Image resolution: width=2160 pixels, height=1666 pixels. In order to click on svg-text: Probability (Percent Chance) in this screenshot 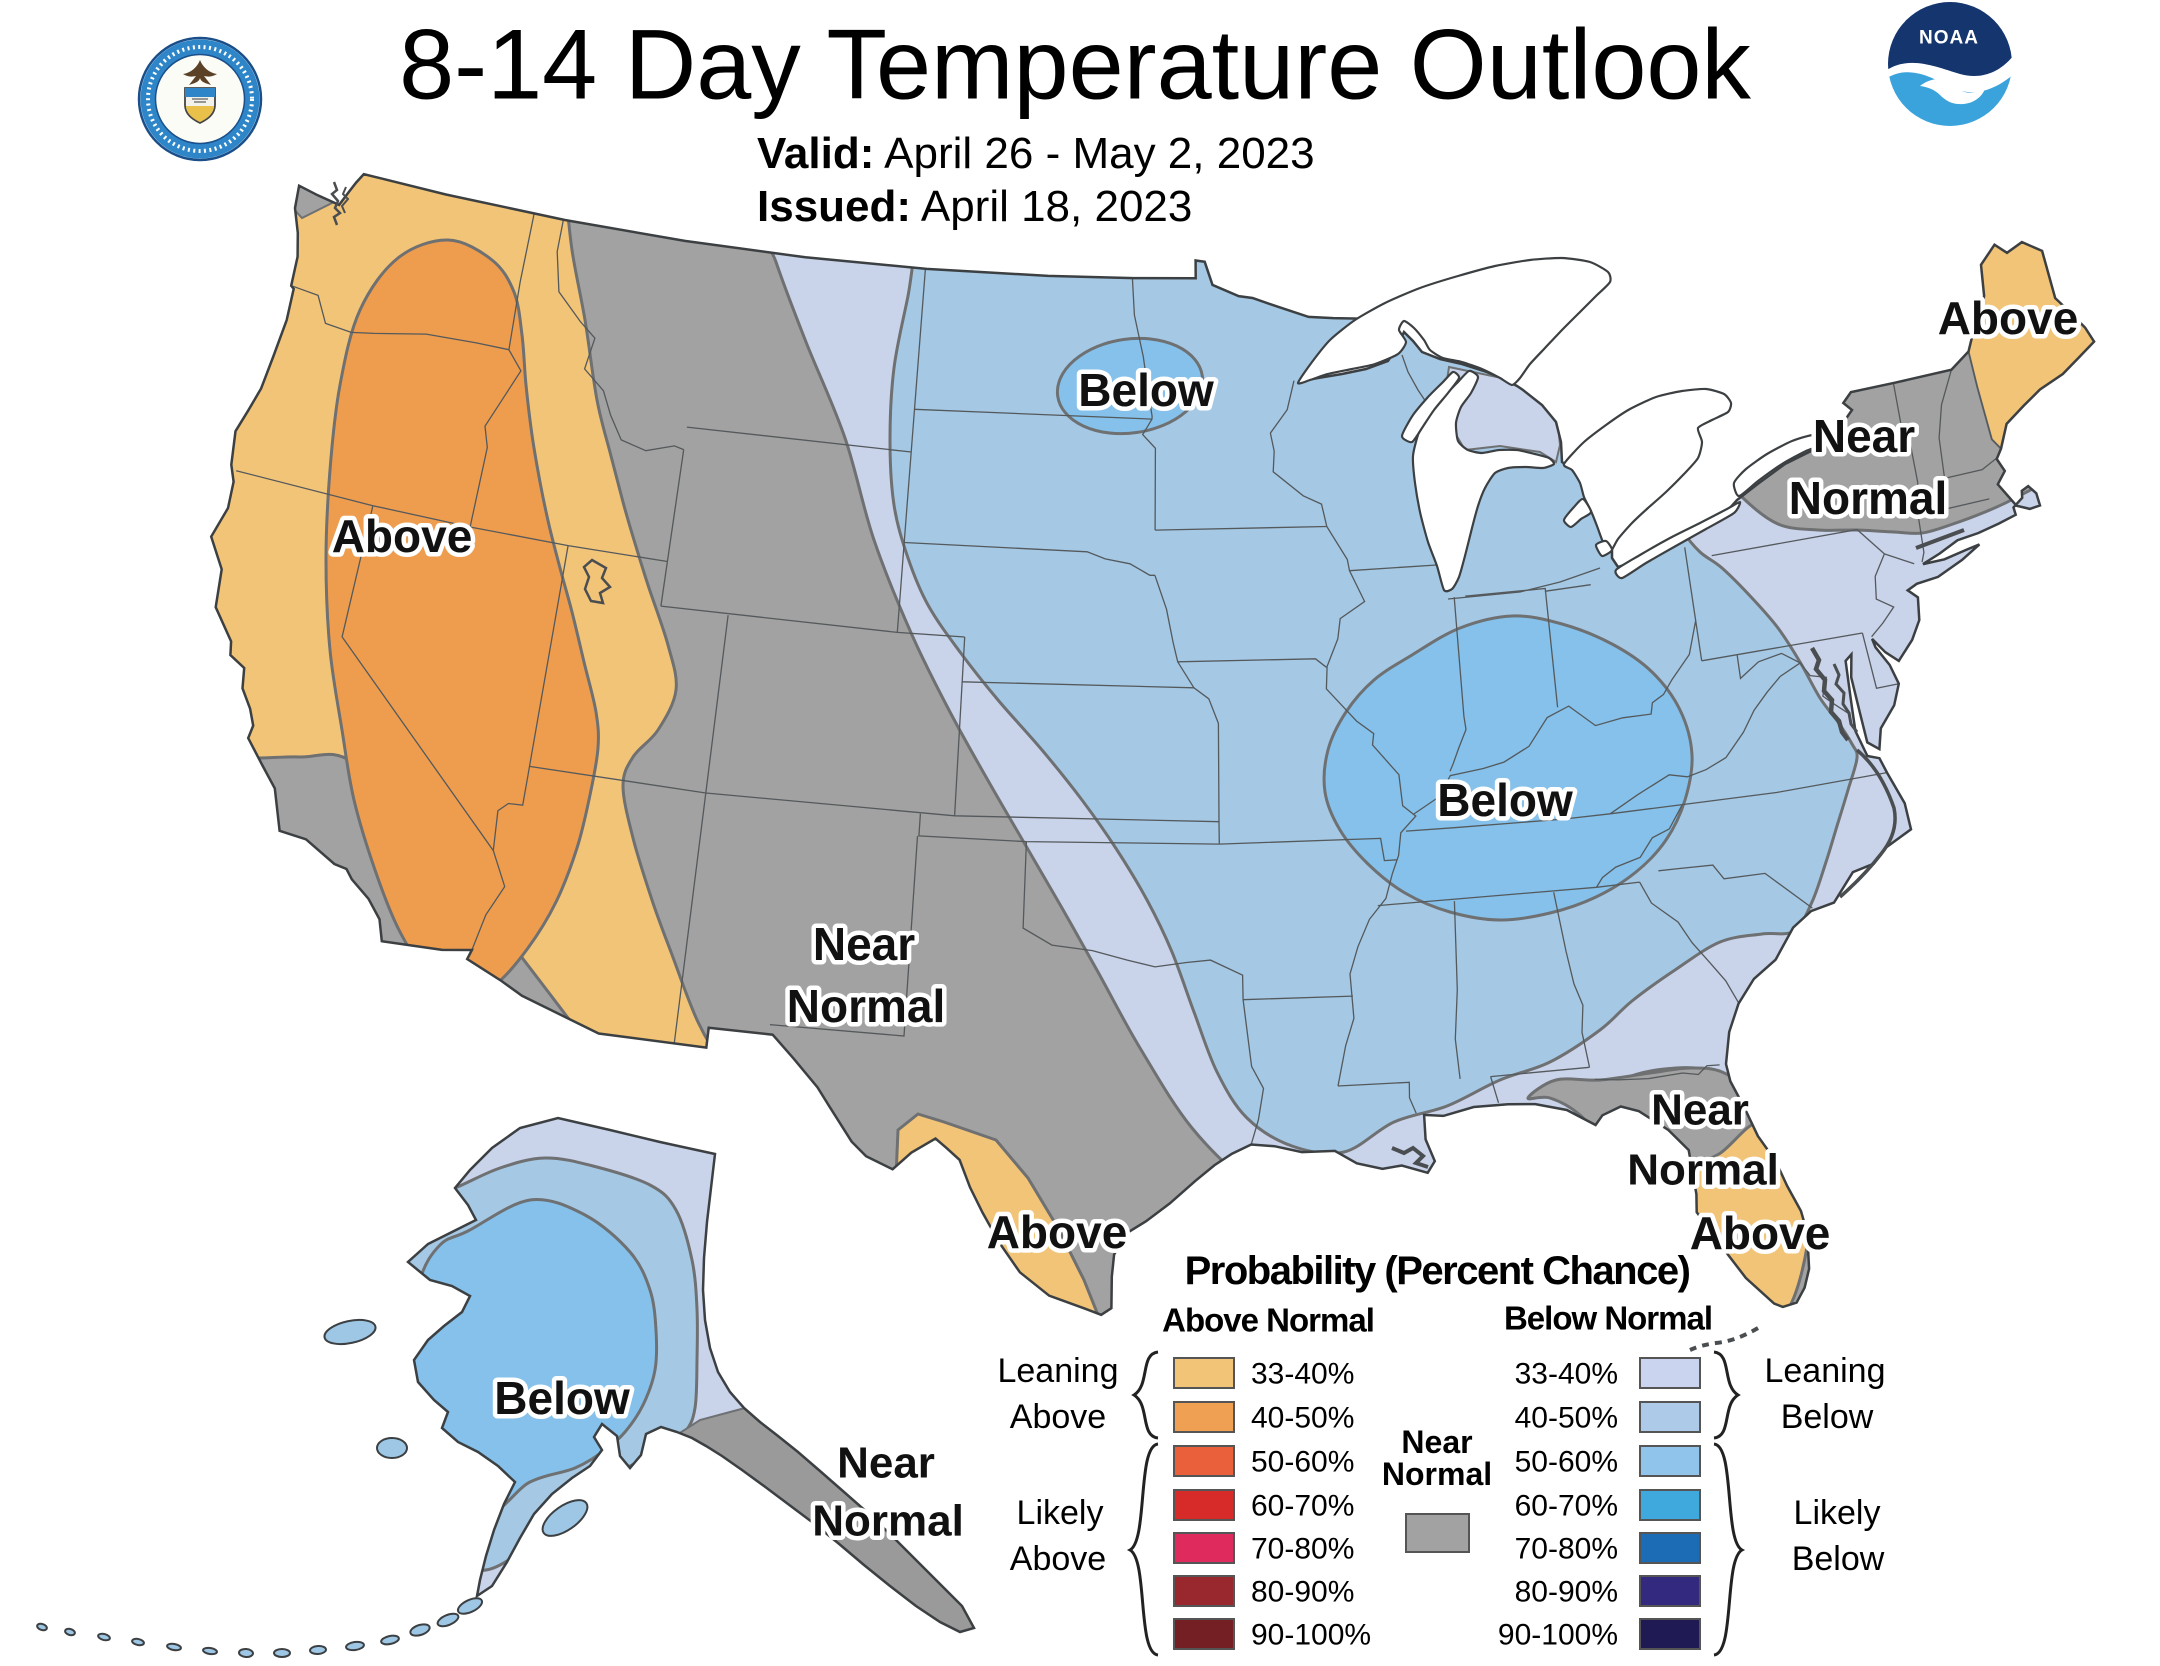, I will do `click(1437, 1271)`.